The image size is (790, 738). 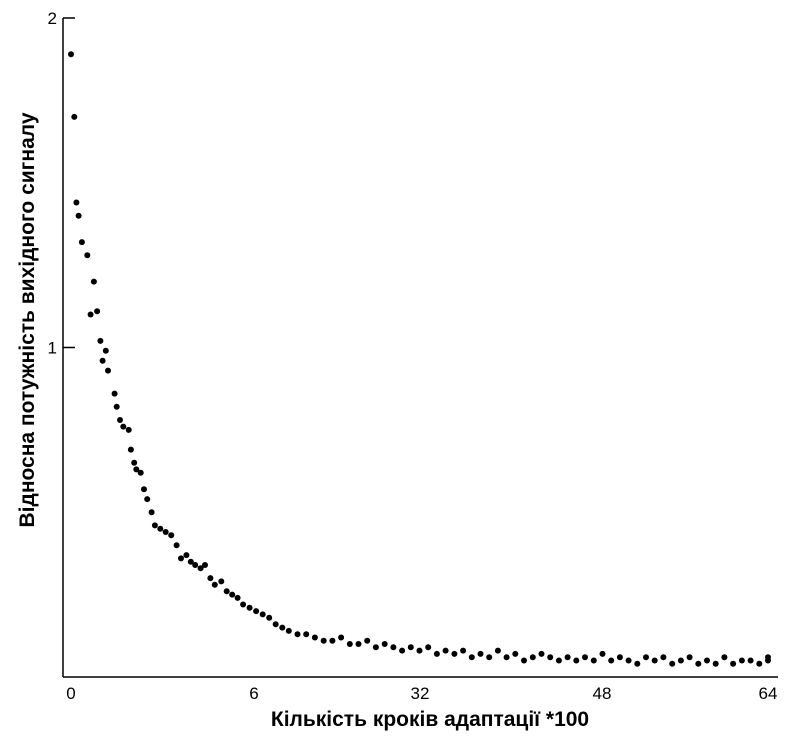 What do you see at coordinates (52, 348) in the screenshot?
I see `y-tick-label: 1` at bounding box center [52, 348].